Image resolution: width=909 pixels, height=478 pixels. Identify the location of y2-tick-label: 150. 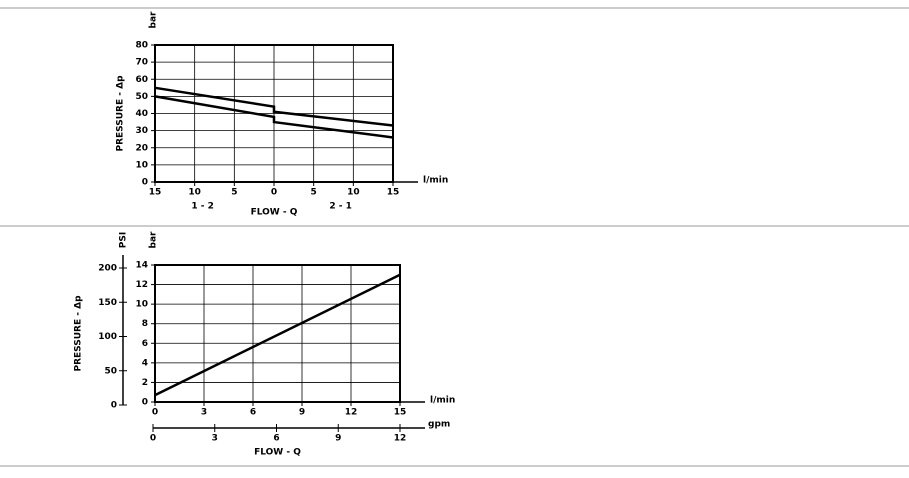
(107, 303).